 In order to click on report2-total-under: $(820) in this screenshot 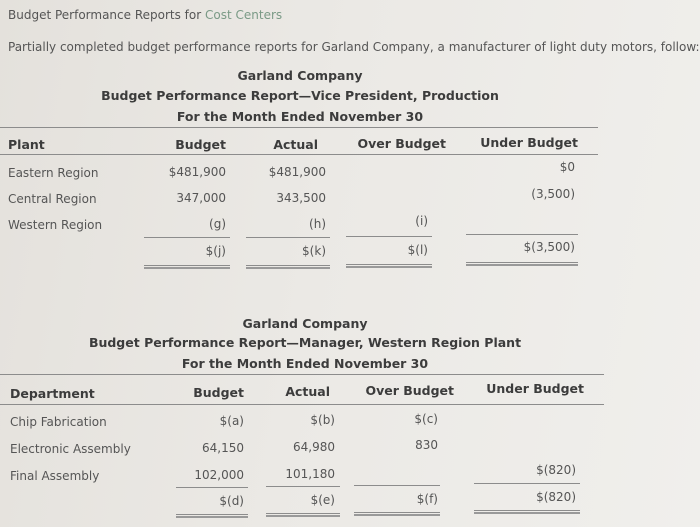, I will do `click(556, 497)`.